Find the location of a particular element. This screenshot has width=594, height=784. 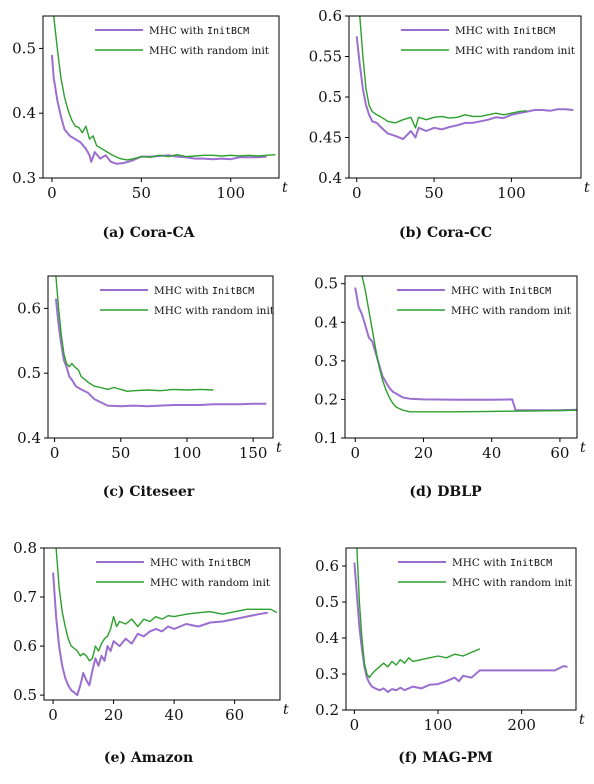

dblp-ytick-label: 0.3 is located at coordinates (326, 361).